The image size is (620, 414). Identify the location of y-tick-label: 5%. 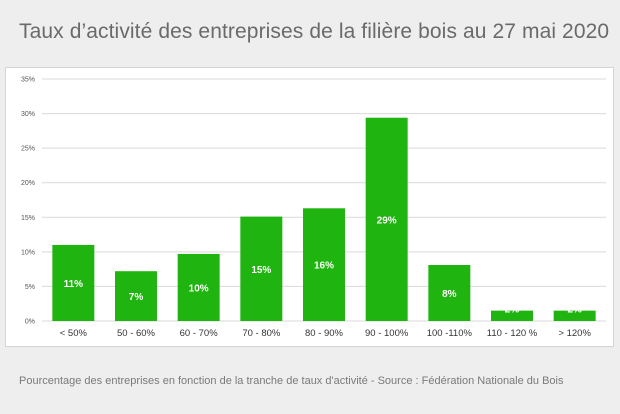
(30, 287).